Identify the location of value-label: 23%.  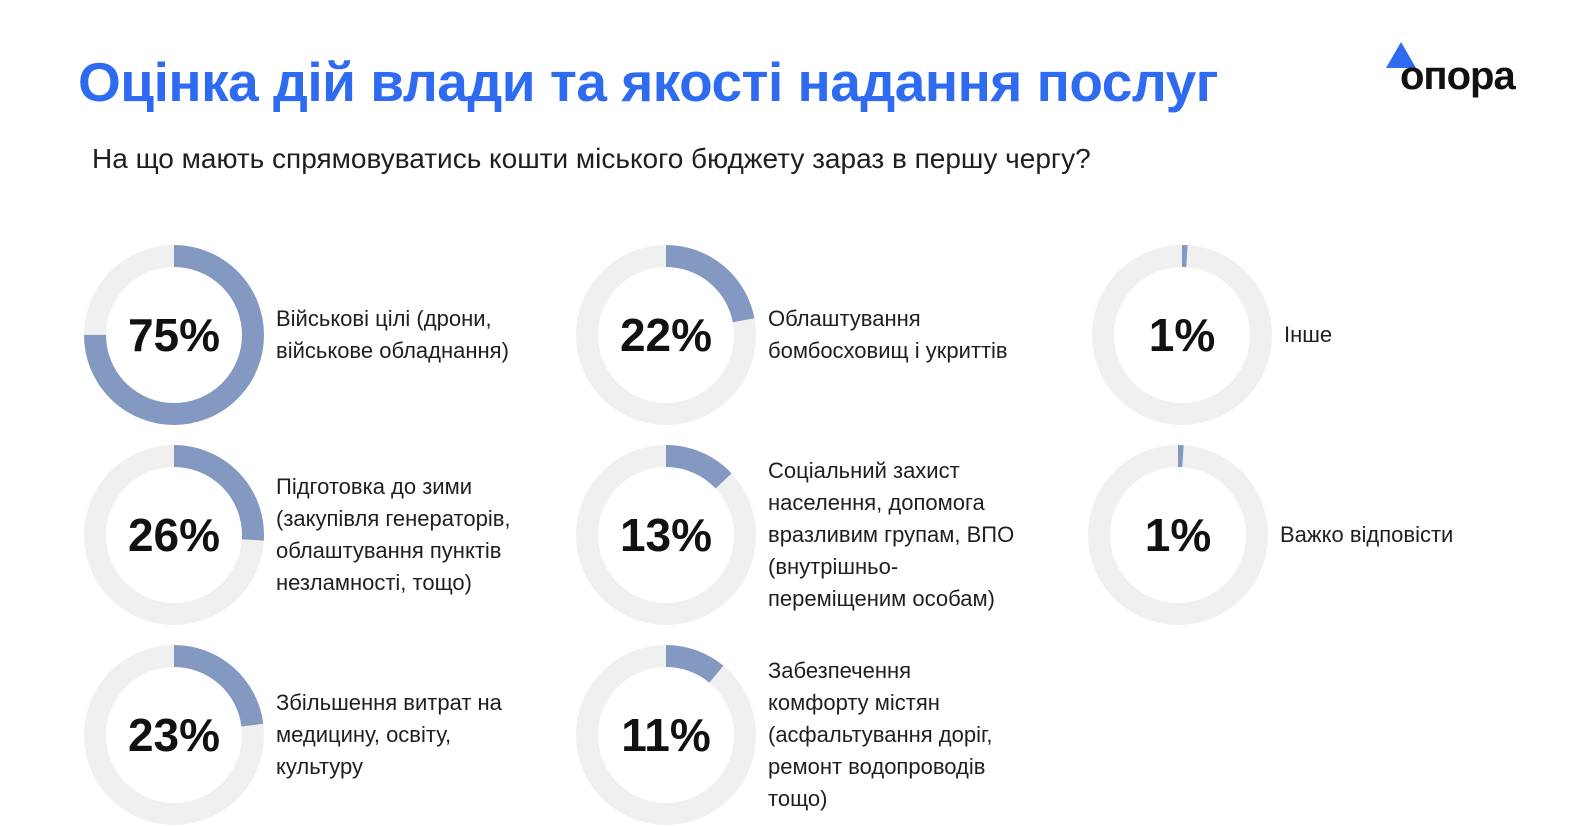
(174, 735).